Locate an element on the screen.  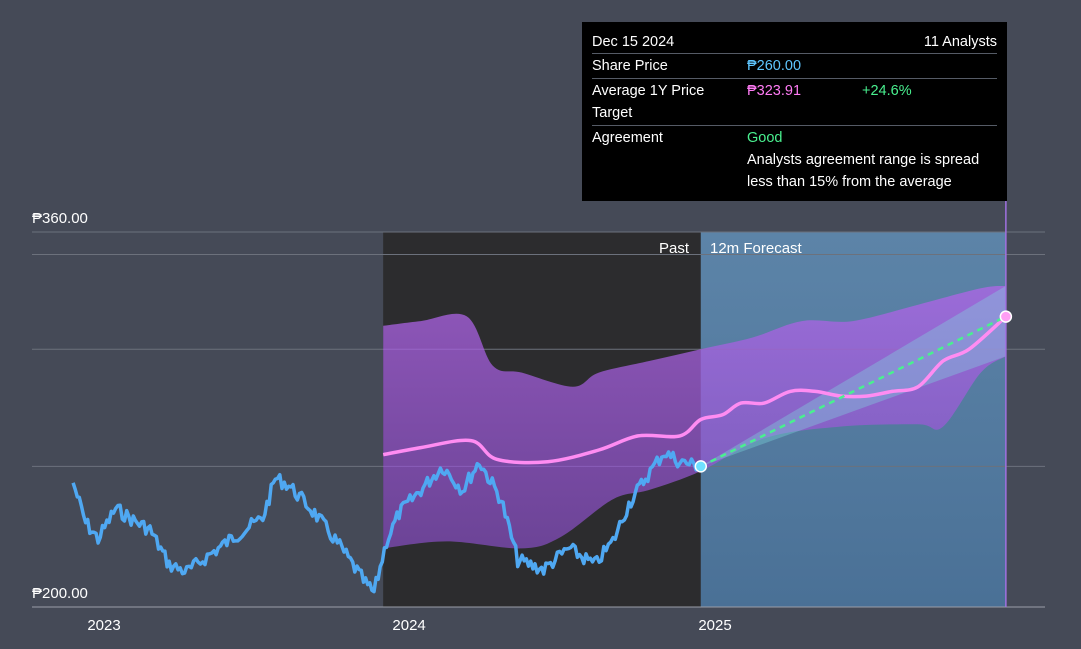
tooltip-date: Dec 15 2024 is located at coordinates (633, 42).